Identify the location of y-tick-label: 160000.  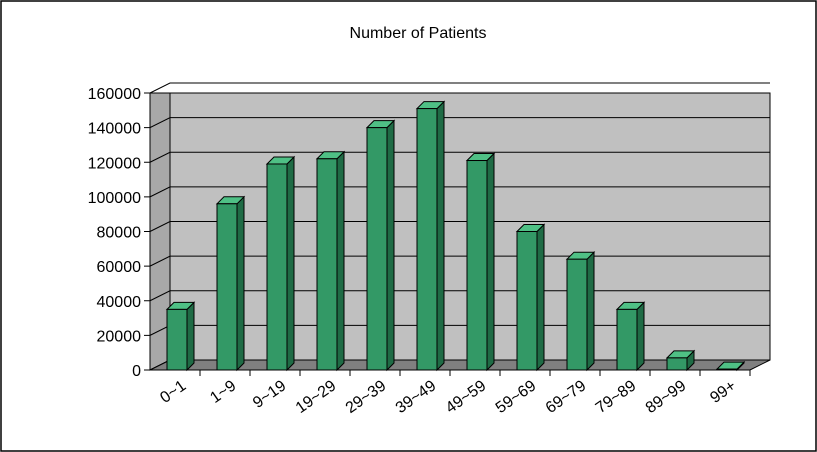
(114, 94).